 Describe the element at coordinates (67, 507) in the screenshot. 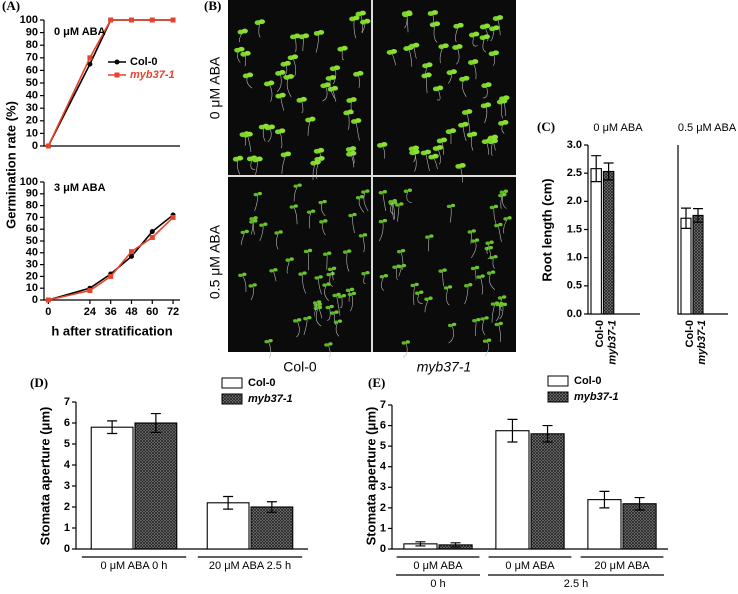

I see `y-tick-label: 2` at that location.